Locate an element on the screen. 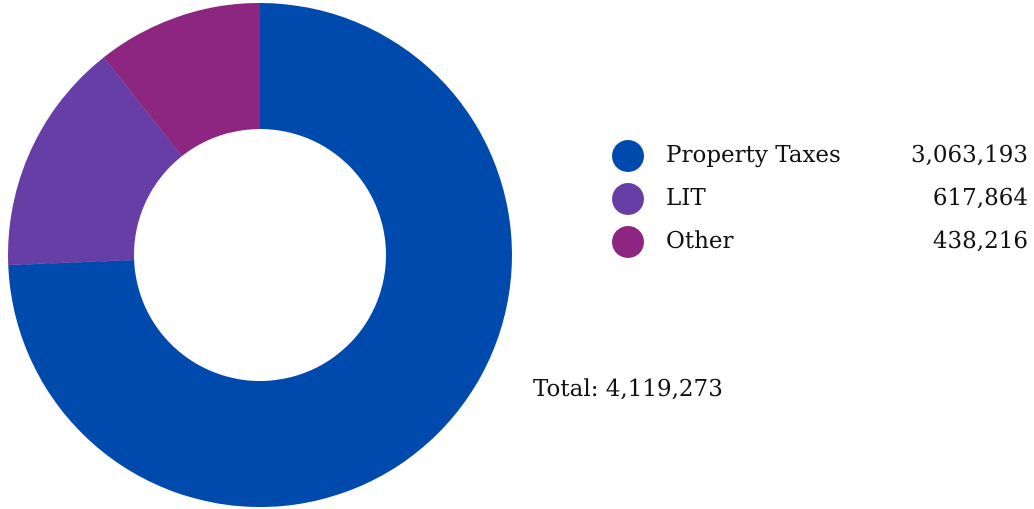 This screenshot has width=1034, height=509. legend-value-lit: 617,864 is located at coordinates (980, 198).